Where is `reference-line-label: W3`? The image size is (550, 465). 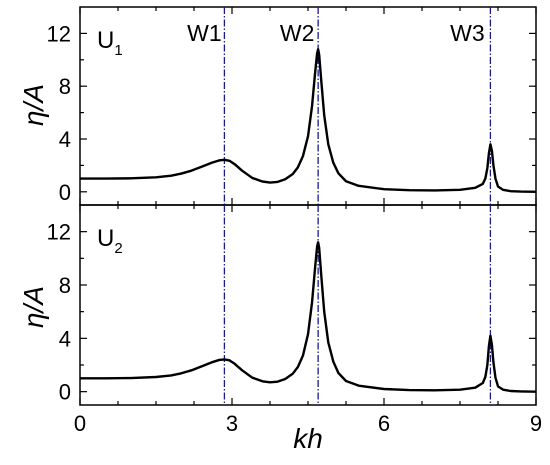 reference-line-label: W3 is located at coordinates (467, 33).